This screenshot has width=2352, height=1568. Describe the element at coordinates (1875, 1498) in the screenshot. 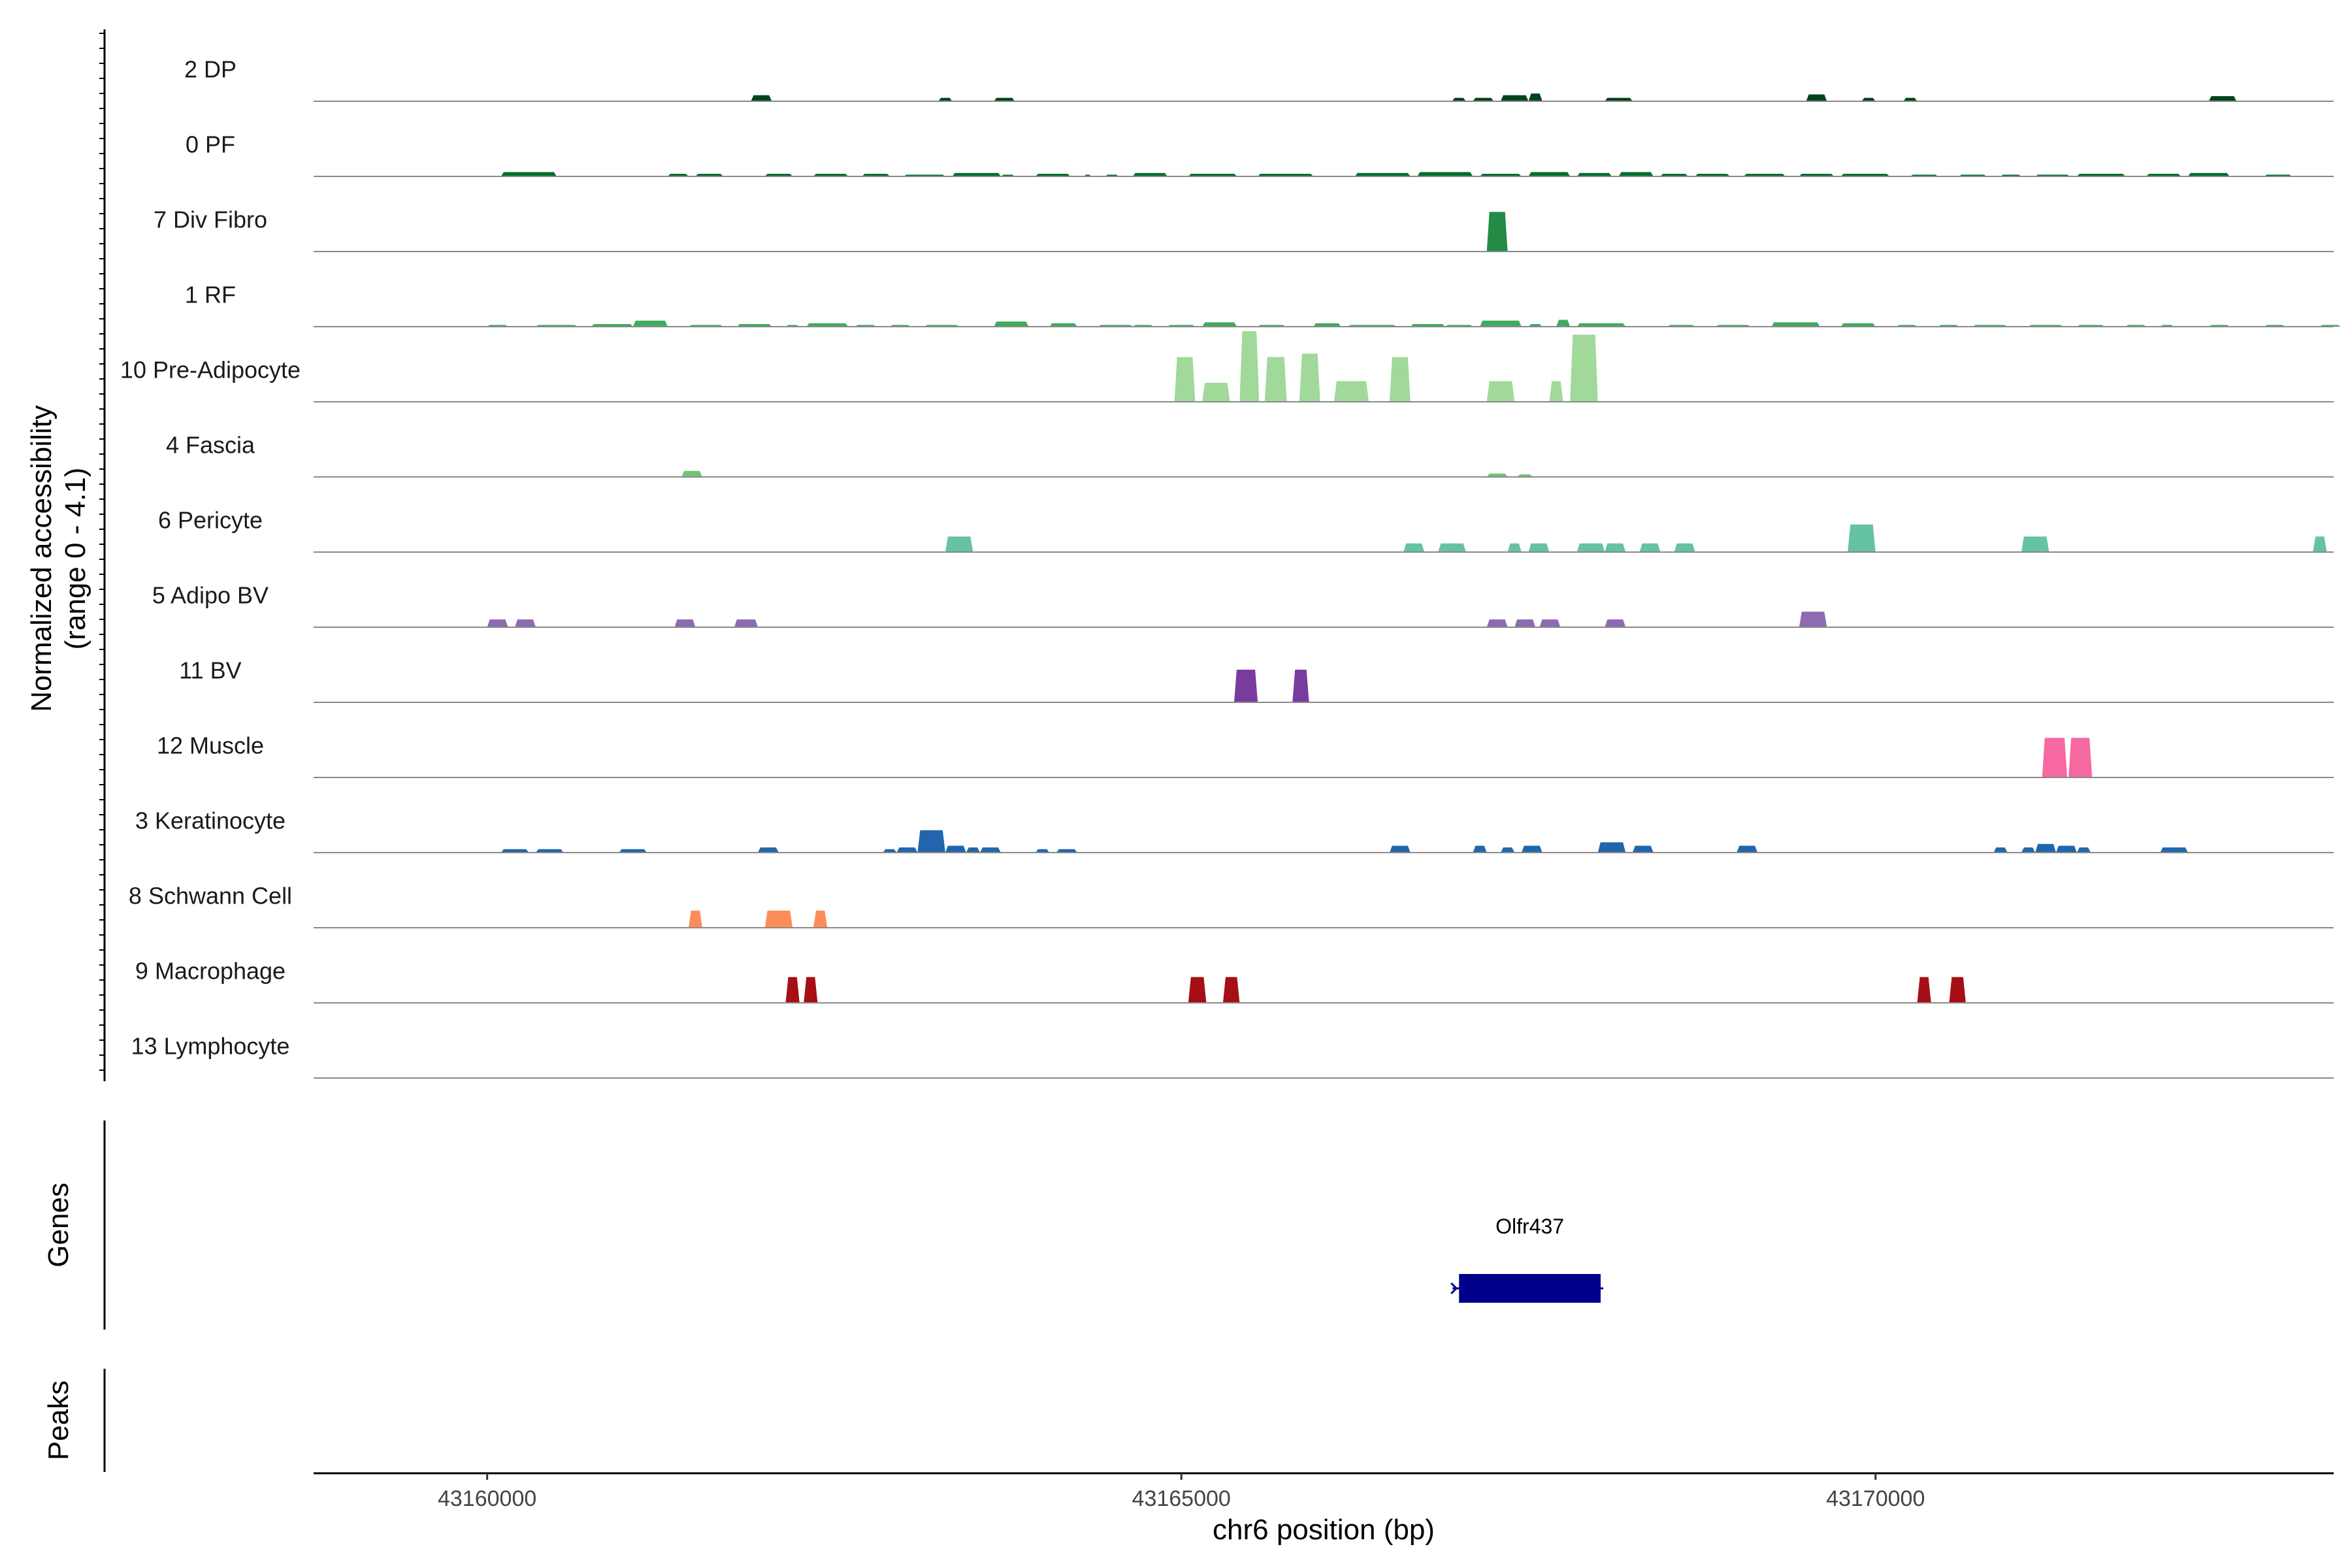

I see `x-tick-label: 43170000` at that location.